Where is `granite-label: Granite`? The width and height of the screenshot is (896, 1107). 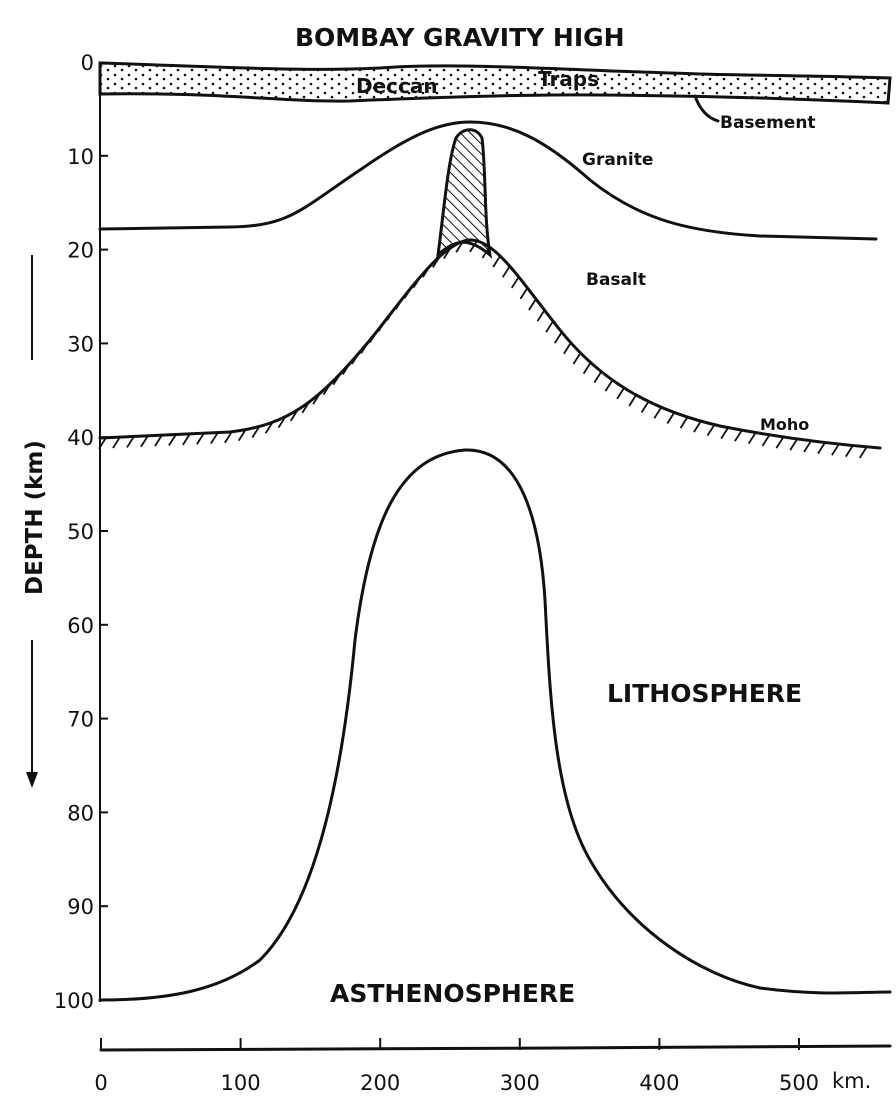 granite-label: Granite is located at coordinates (617, 160).